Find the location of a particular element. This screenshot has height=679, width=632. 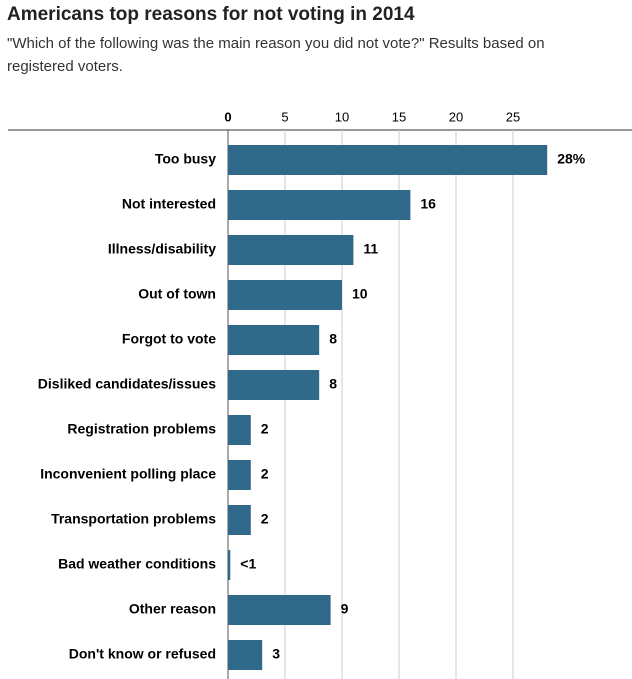

y-tick-label: Inconvenient polling place is located at coordinates (128, 474).